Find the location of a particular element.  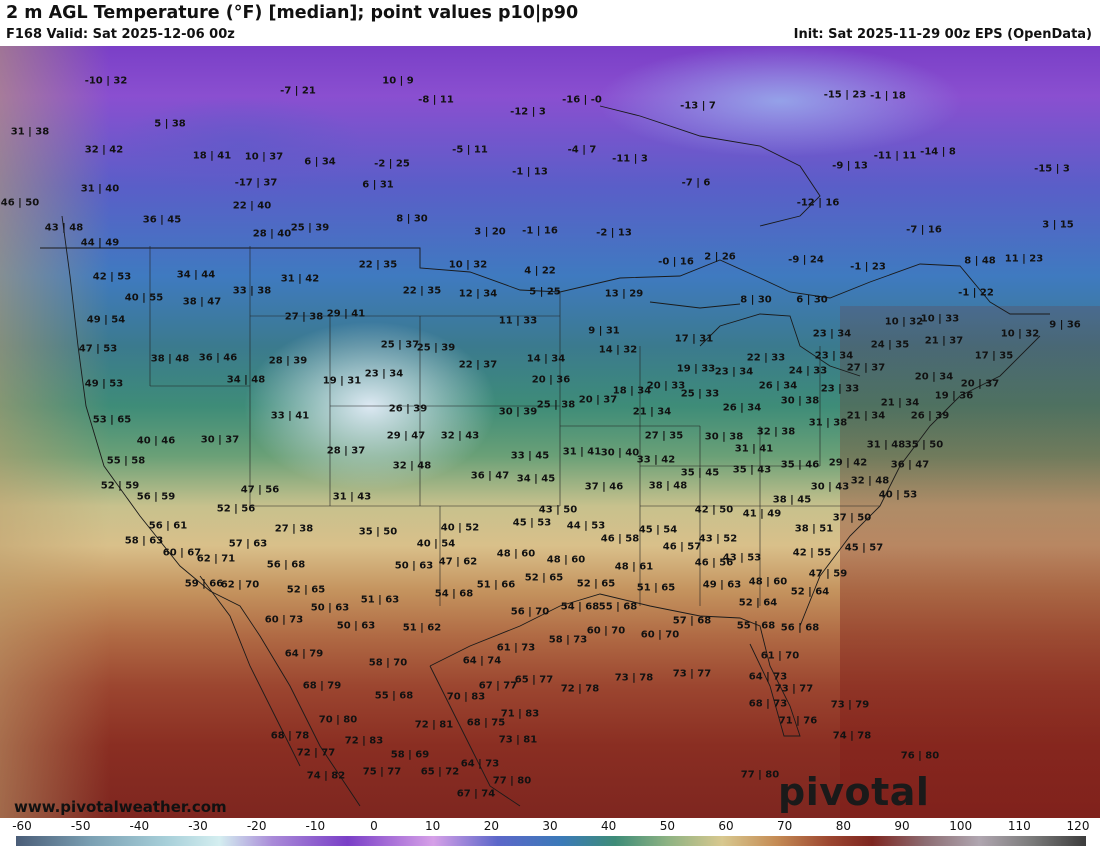

point-value: -17 | 37 is located at coordinates (256, 183).